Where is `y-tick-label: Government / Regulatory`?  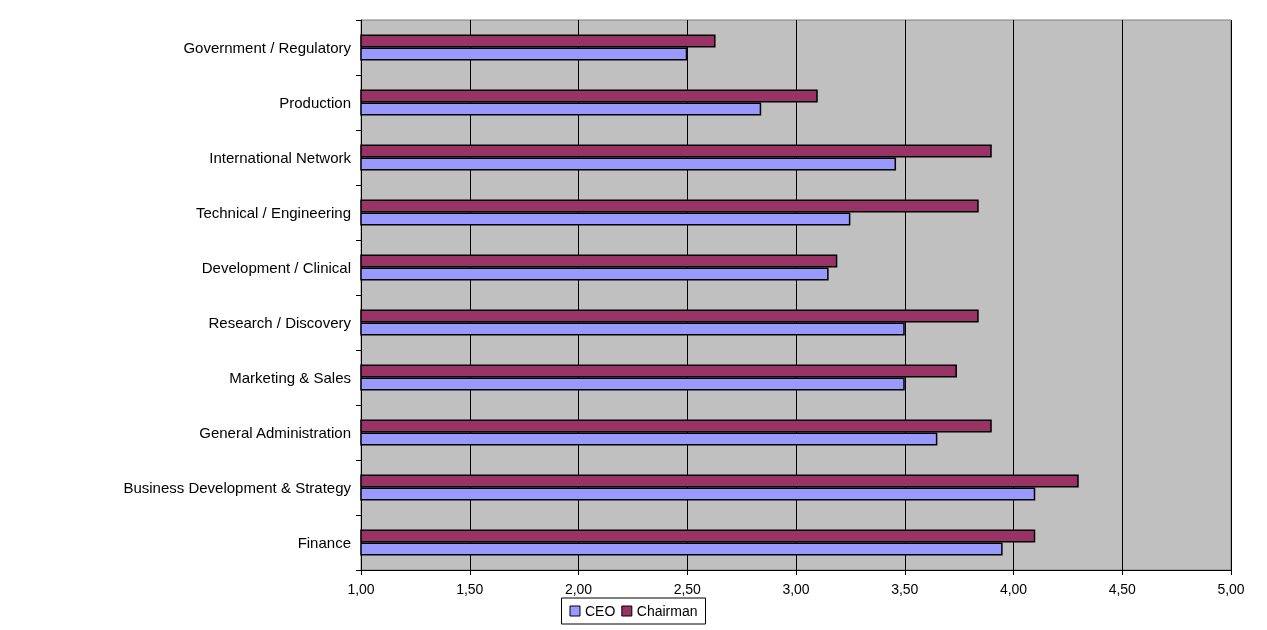 y-tick-label: Government / Regulatory is located at coordinates (267, 47).